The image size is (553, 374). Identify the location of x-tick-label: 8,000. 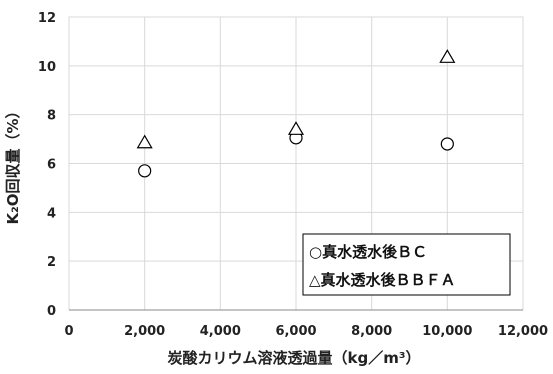
(371, 331).